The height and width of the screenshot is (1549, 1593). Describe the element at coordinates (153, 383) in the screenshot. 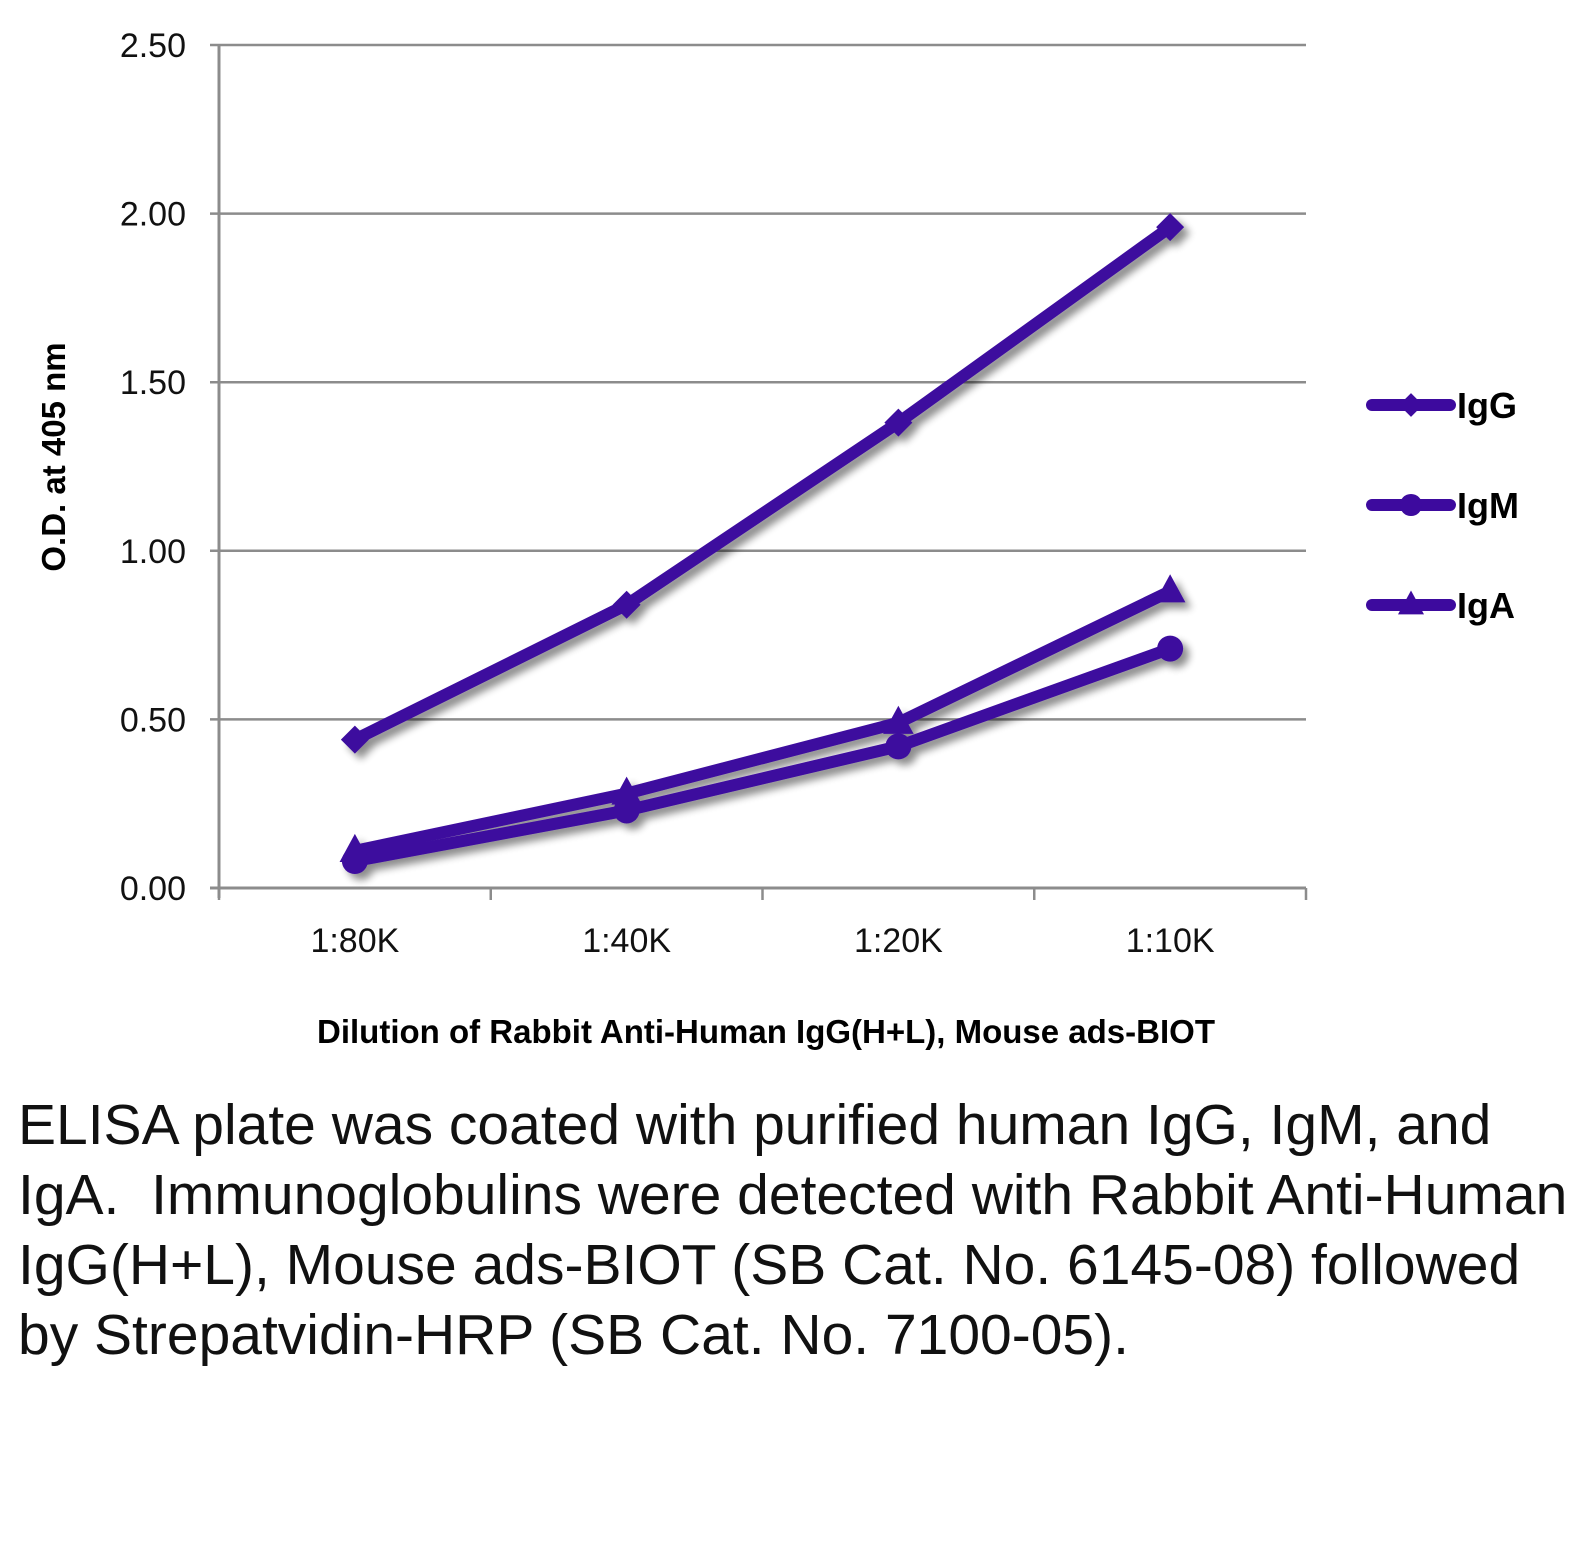

I see `y-tick-label: 1.50` at that location.